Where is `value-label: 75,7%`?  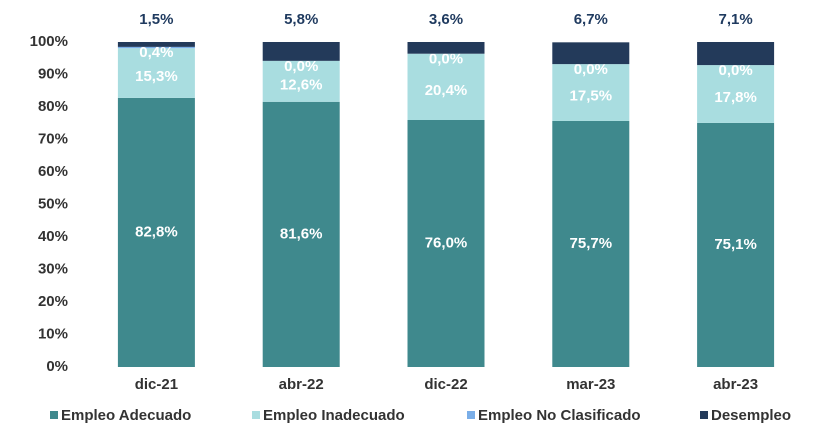
value-label: 75,7% is located at coordinates (591, 243).